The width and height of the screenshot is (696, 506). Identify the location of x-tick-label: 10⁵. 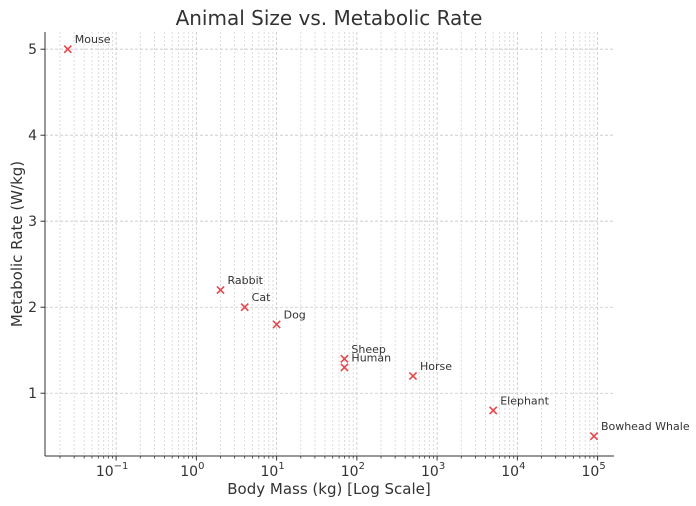
(594, 470).